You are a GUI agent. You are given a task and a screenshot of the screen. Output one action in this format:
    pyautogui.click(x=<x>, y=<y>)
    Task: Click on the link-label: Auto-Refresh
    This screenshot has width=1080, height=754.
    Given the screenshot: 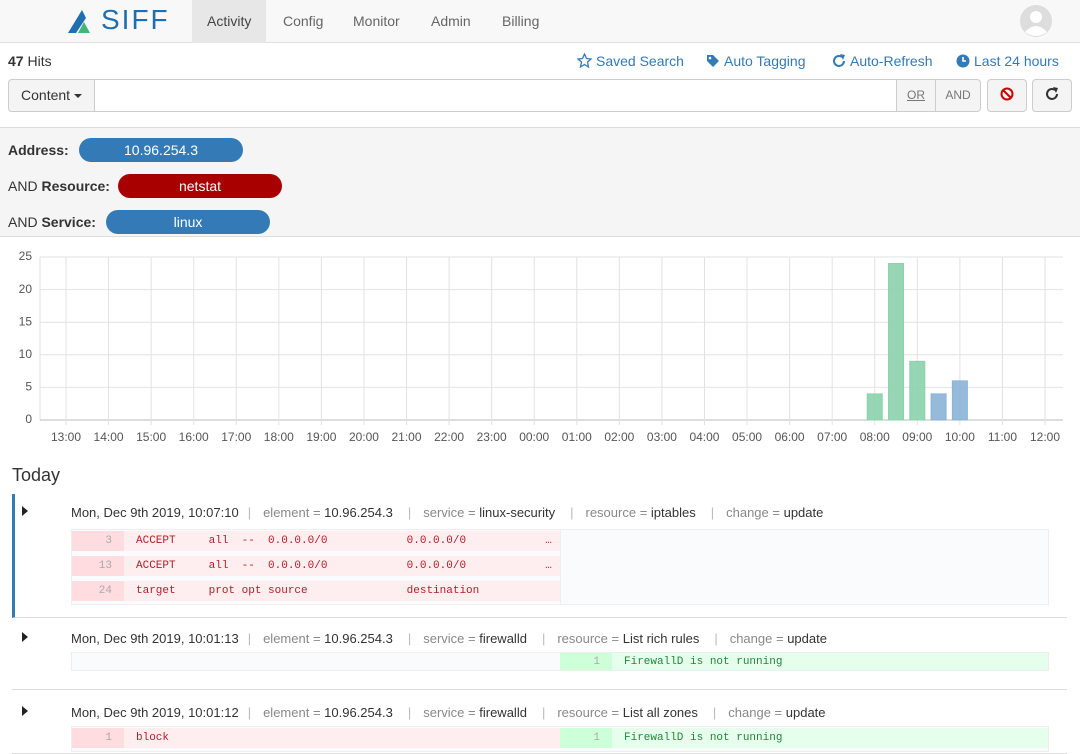 What is the action you would take?
    pyautogui.click(x=891, y=61)
    